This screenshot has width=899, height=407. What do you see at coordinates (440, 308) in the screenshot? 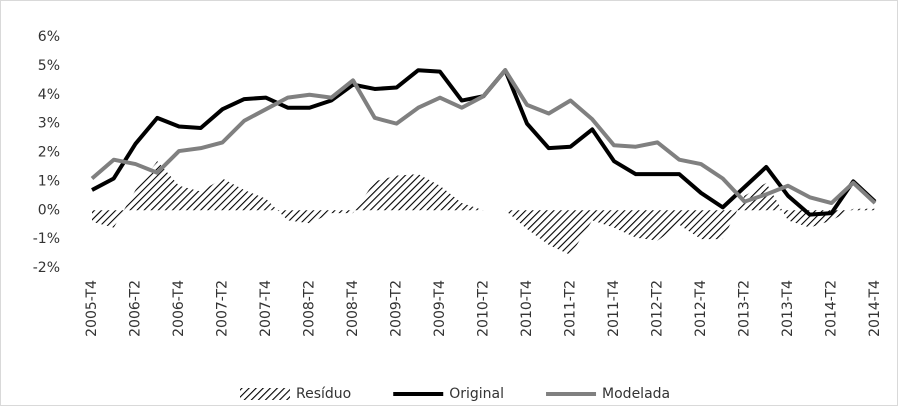
I see `x-tick-label: 2009-T4` at bounding box center [440, 308].